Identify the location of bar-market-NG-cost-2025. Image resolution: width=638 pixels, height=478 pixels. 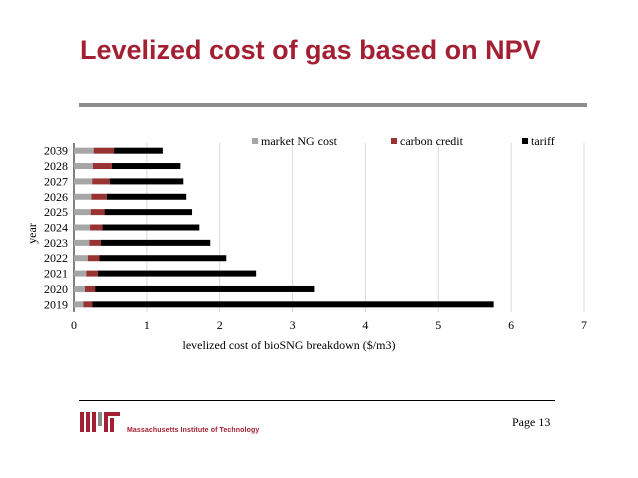
(82, 212).